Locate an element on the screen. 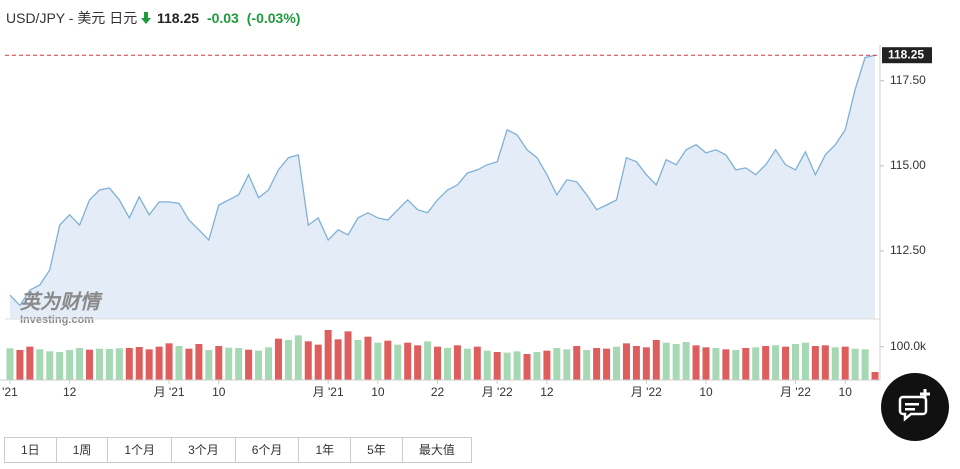 The width and height of the screenshot is (960, 469). range-button: 1年 is located at coordinates (325, 450).